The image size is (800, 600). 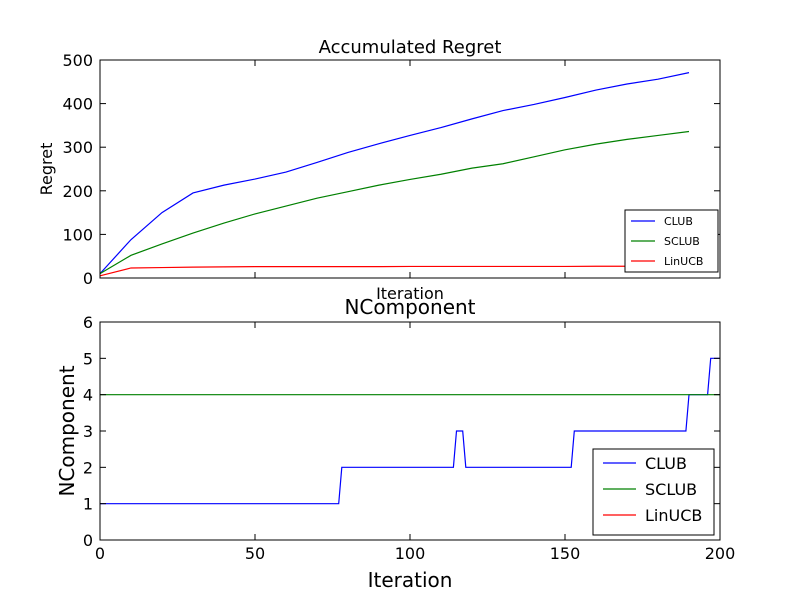 I want to click on regret-y-tick-label: 300, so click(x=77, y=147).